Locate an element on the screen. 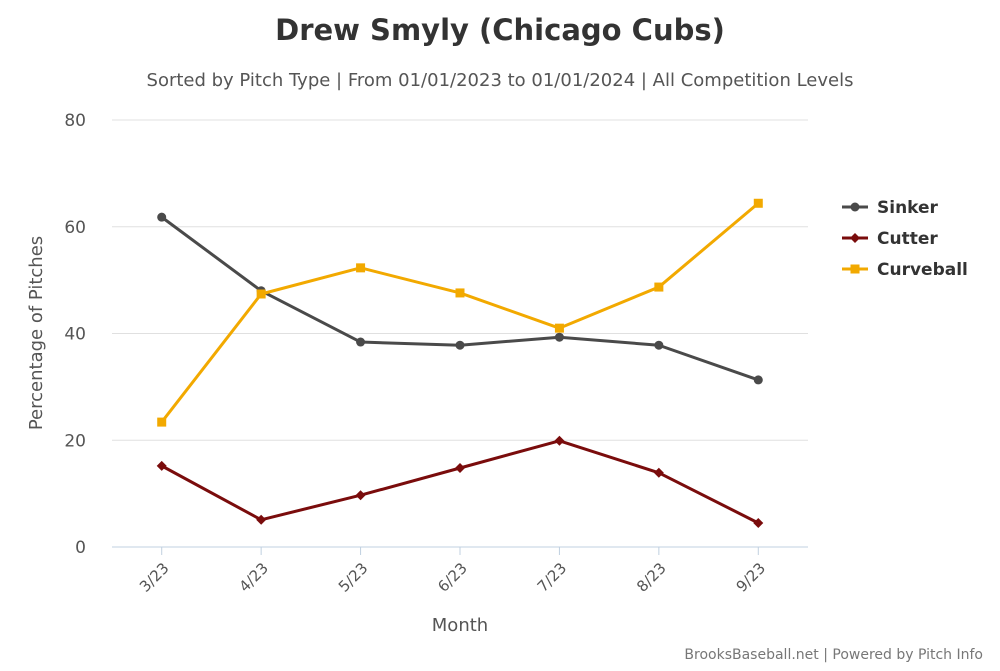  series-cutter is located at coordinates (460, 481).